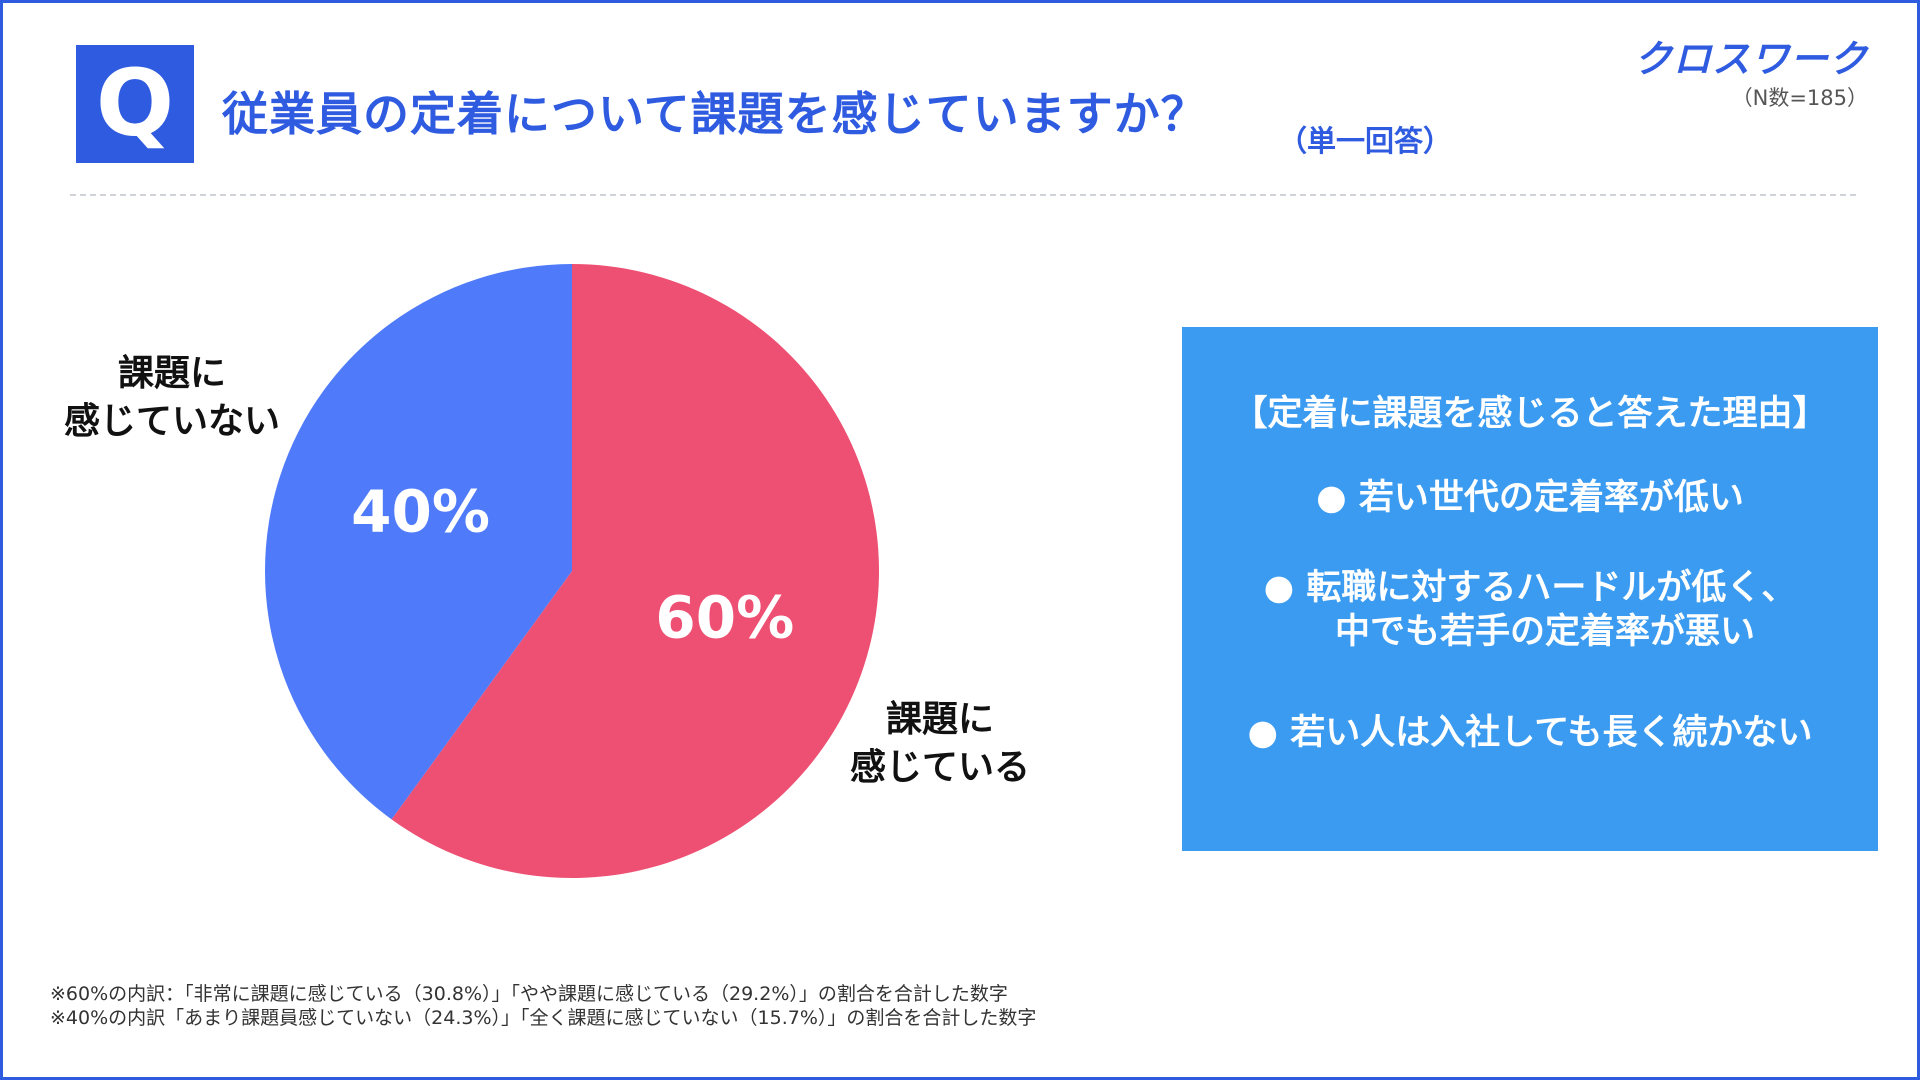  I want to click on reason-item: ● 若い世代の定着率が低い, so click(1530, 499).